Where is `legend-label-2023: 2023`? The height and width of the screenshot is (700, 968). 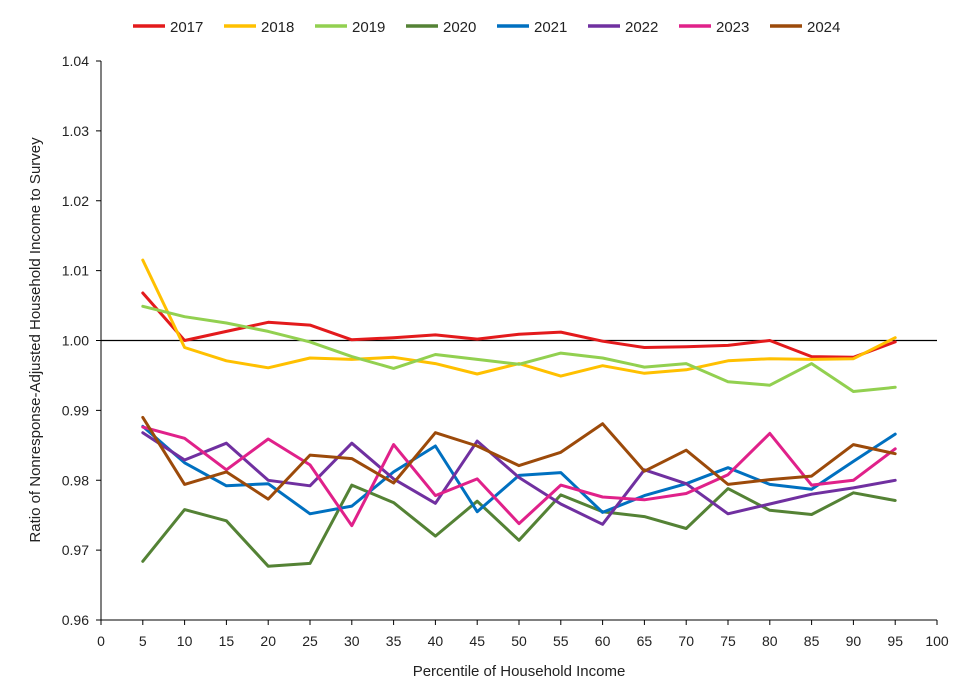 legend-label-2023: 2023 is located at coordinates (732, 27).